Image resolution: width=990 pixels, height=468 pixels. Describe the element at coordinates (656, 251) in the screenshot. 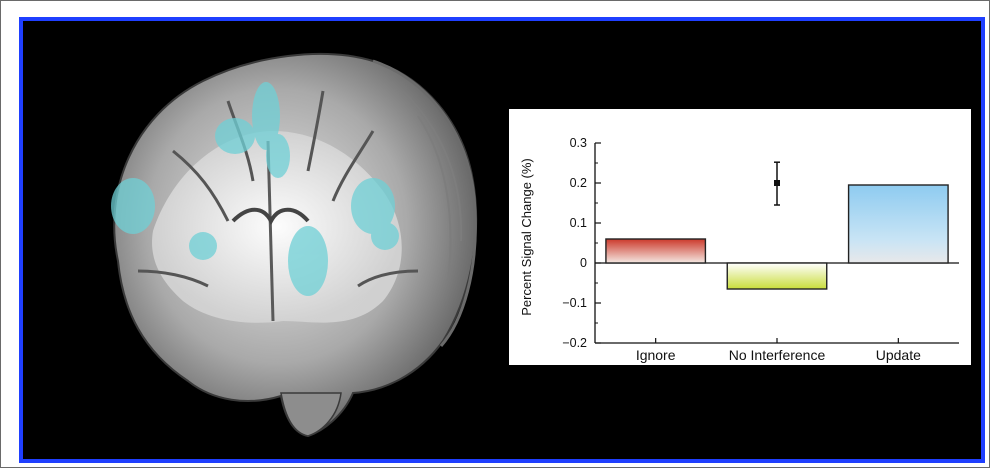

I see `bar-ignore` at that location.